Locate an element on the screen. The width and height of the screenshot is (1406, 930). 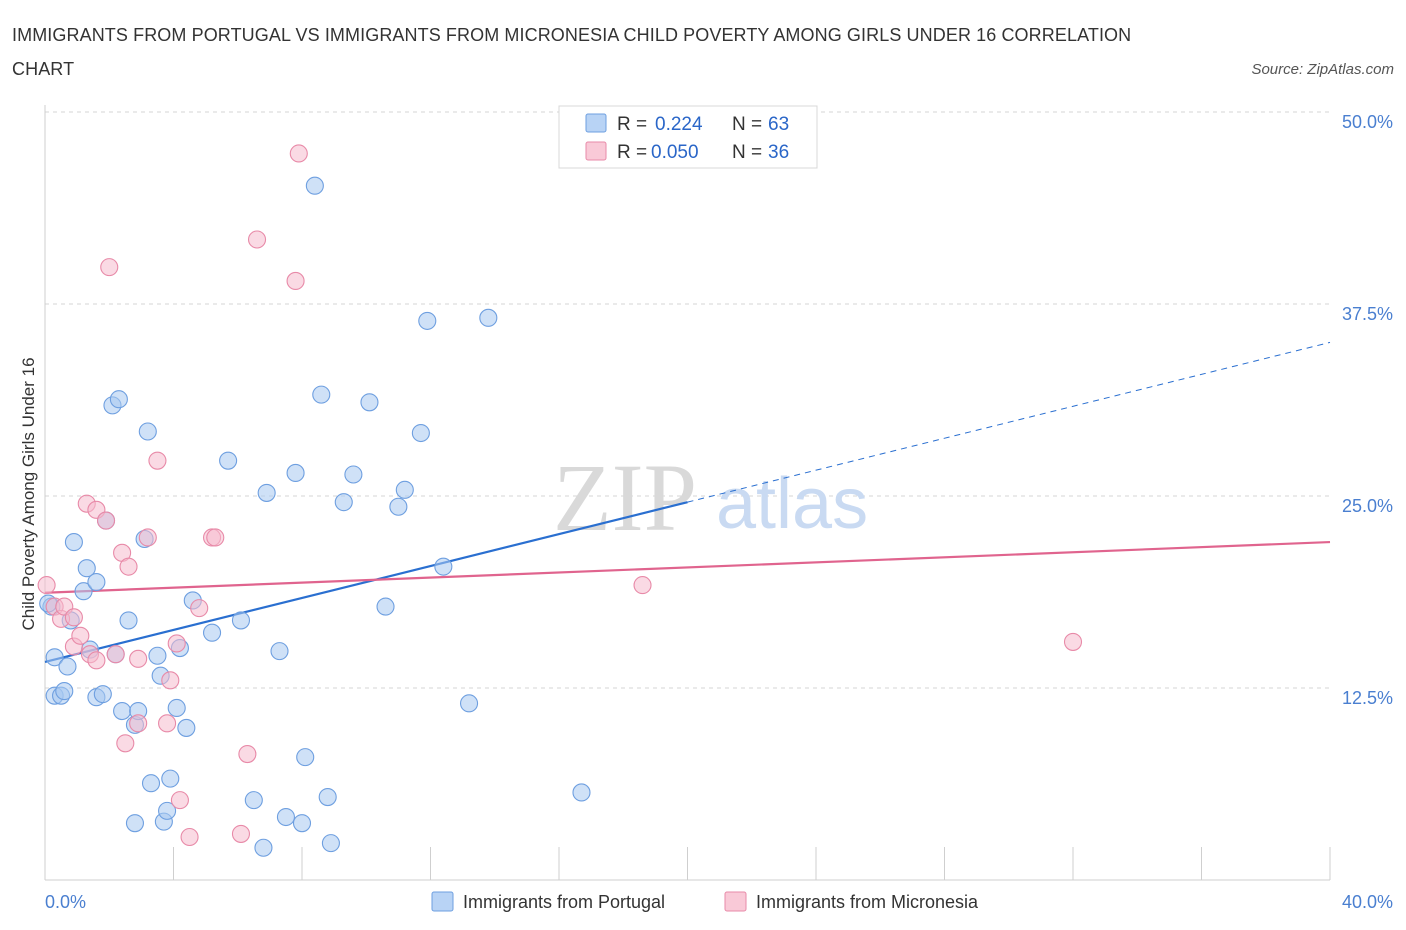
watermark-atlas: atlas is located at coordinates (792, 504).